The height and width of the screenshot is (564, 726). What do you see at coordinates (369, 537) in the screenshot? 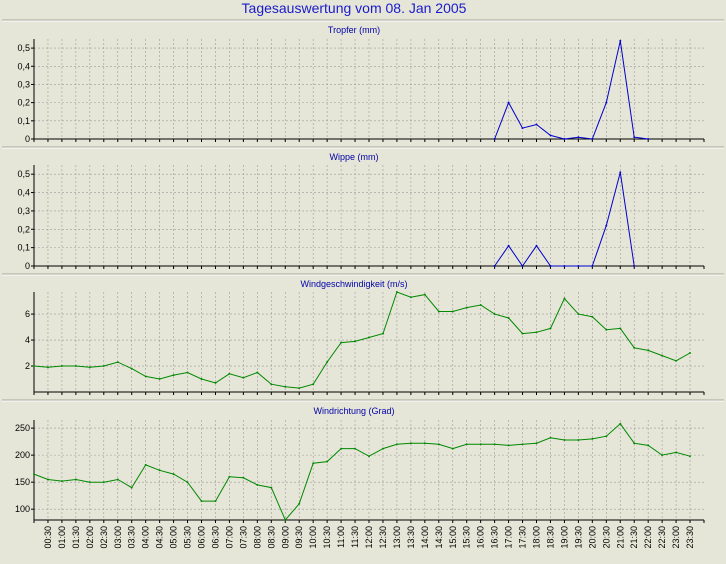
I see `x-tick-label: 12:00` at bounding box center [369, 537].